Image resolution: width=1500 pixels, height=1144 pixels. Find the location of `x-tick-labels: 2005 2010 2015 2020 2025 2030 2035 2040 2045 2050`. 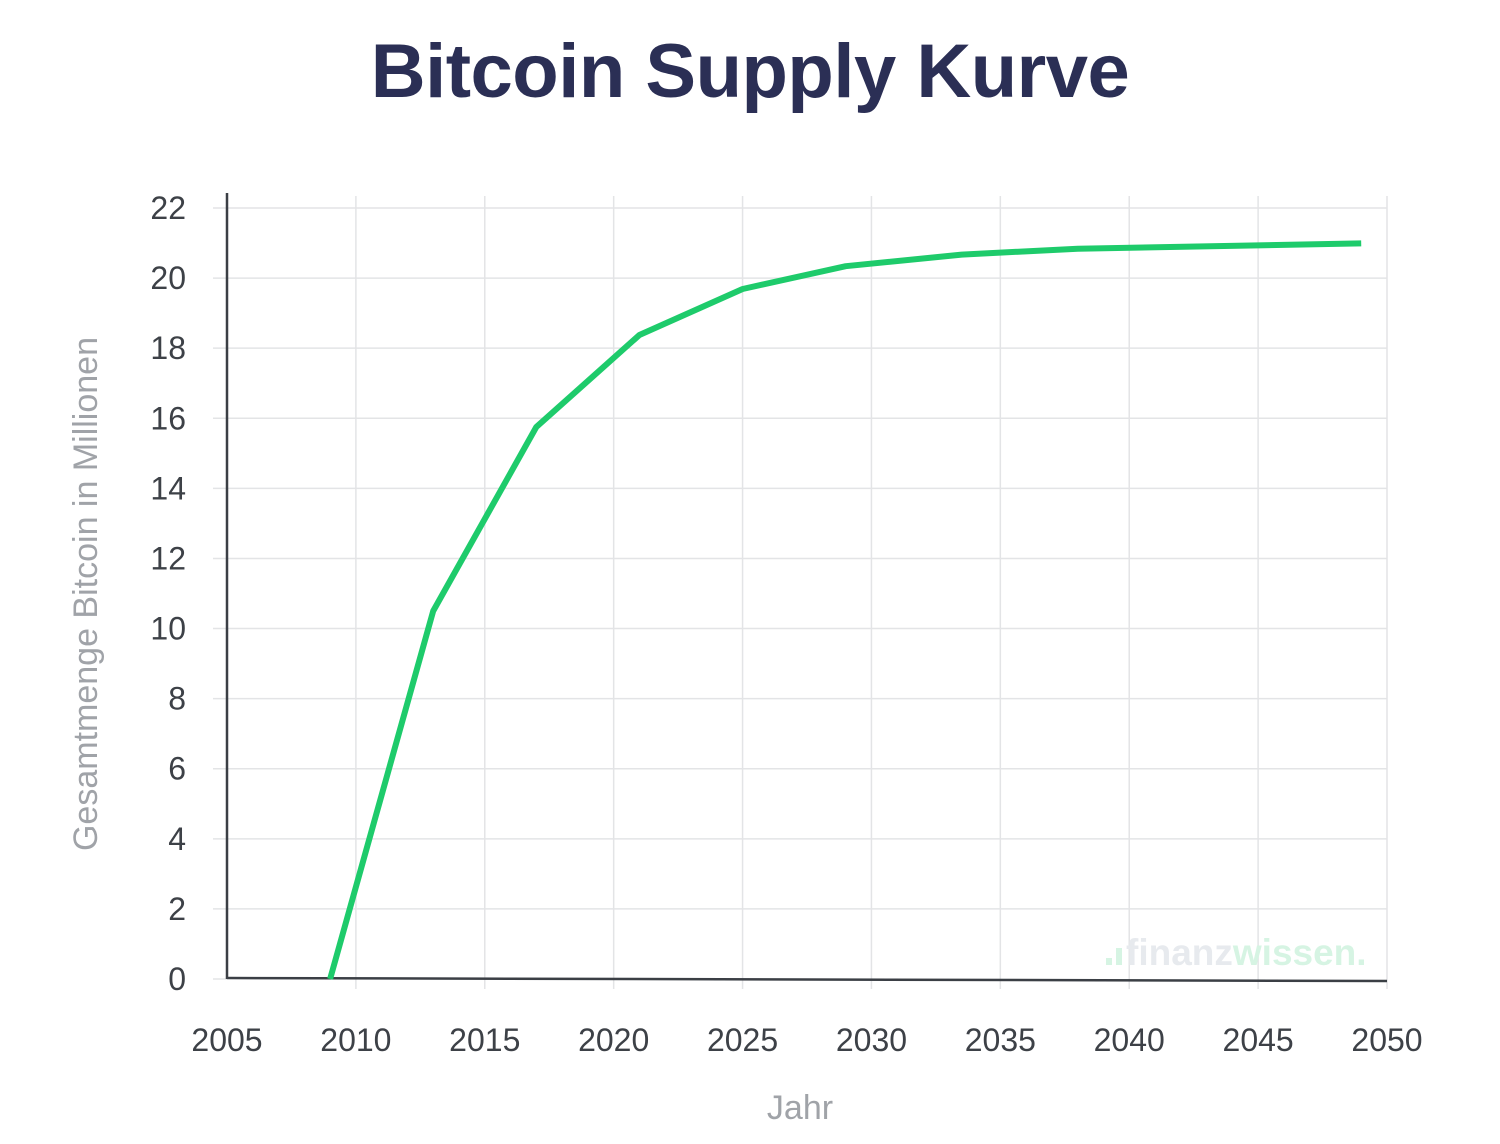

x-tick-labels: 2005 2010 2015 2020 2025 2030 2035 2040 2045 2050 is located at coordinates (806, 1040).